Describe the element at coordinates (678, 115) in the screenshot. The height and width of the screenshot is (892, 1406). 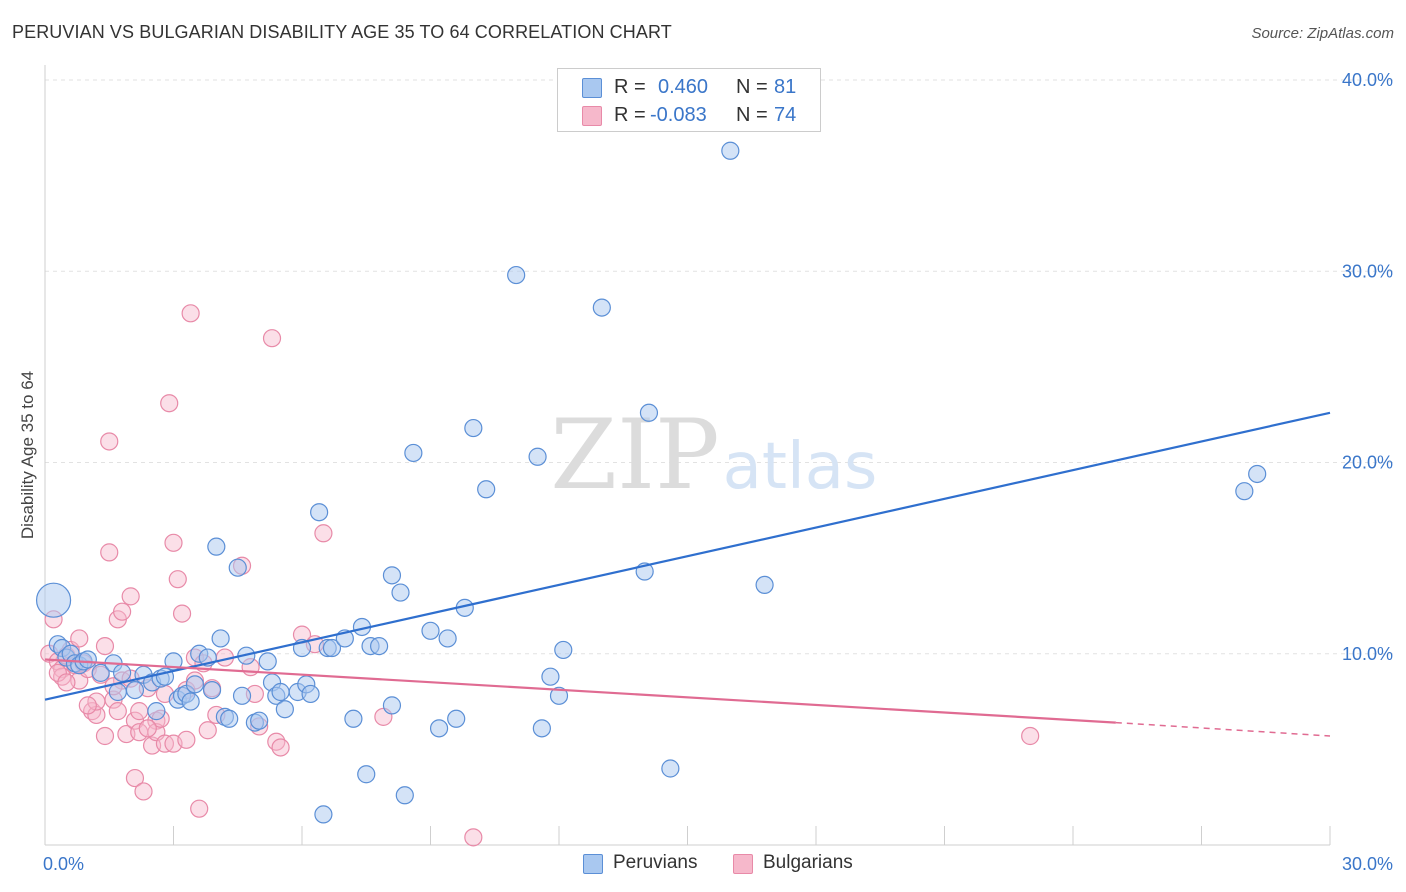
I see `legend-r-value: -0.083` at that location.